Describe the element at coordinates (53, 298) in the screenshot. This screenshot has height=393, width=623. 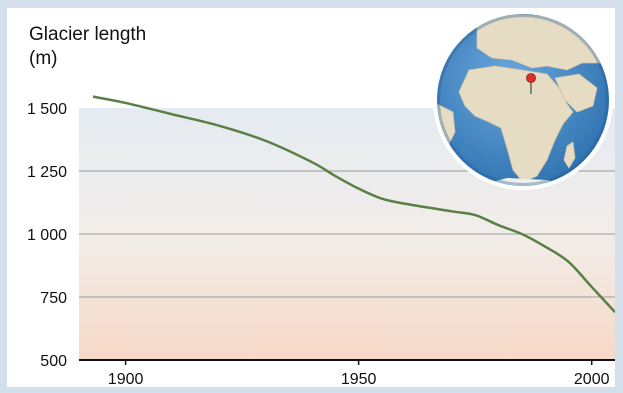
I see `y-tick-label: 750` at that location.